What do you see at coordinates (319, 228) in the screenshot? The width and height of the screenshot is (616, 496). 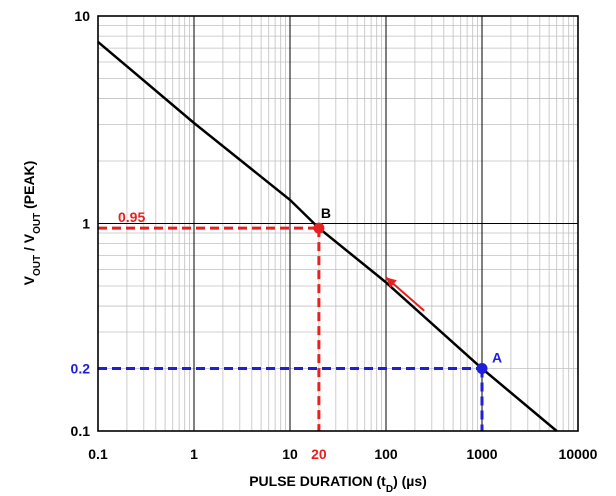 I see `point-b` at bounding box center [319, 228].